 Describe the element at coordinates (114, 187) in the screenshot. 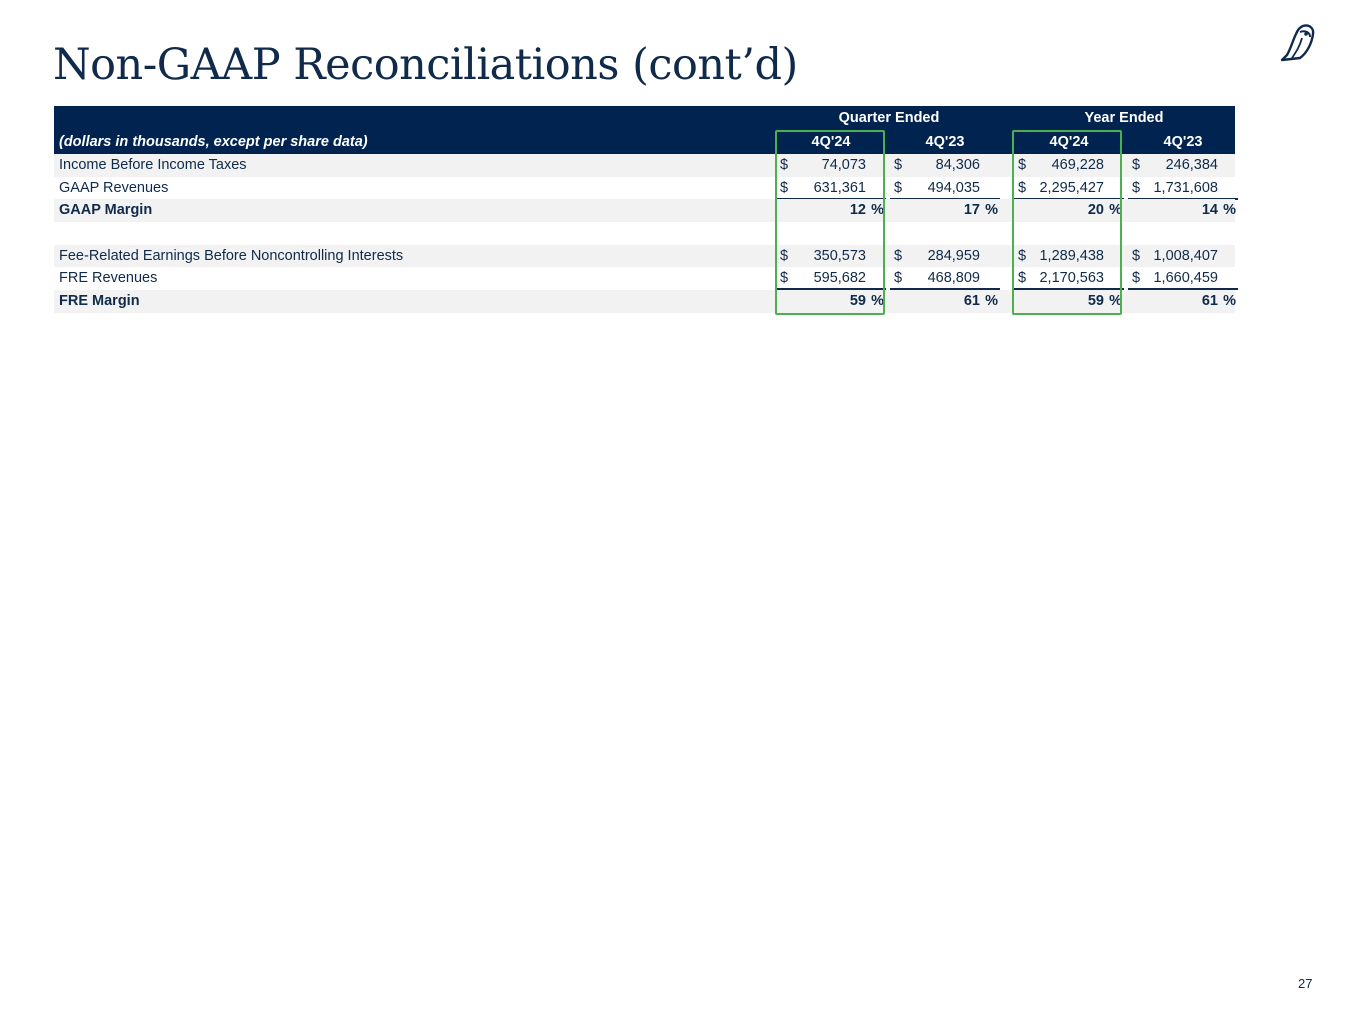

I see `row-label: GAAP Revenues` at that location.